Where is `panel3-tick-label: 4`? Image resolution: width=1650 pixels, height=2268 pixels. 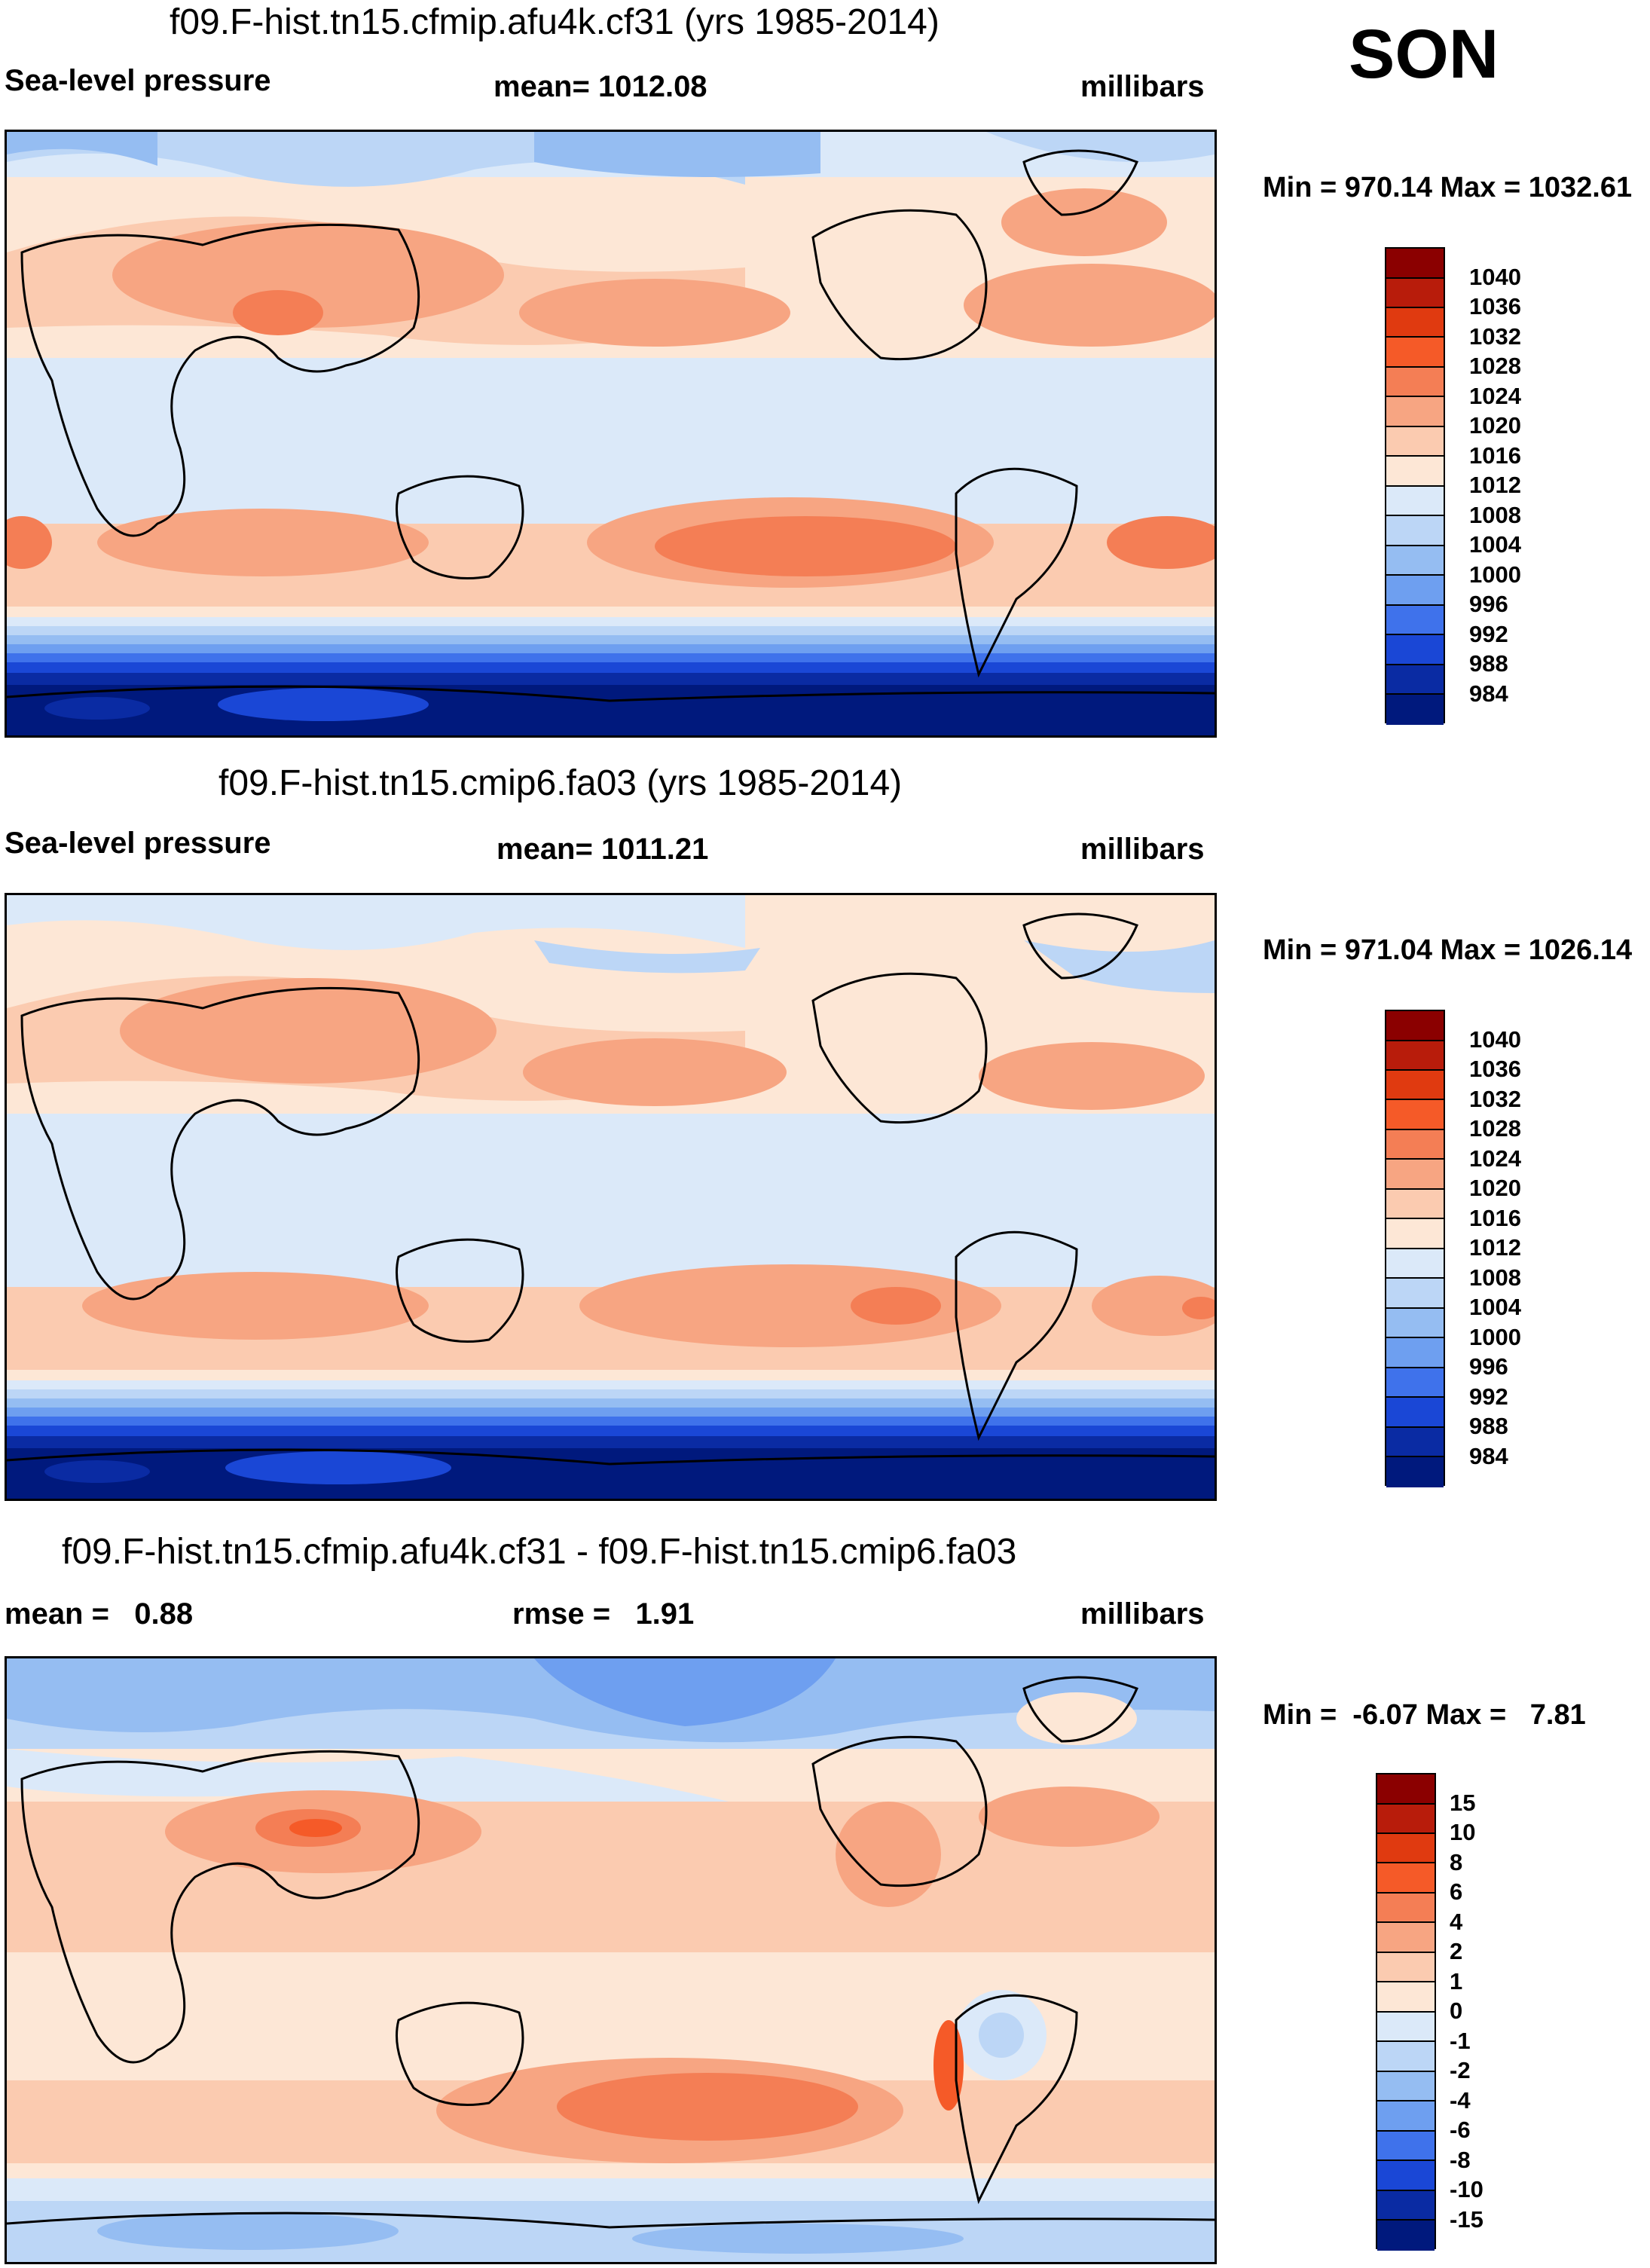
panel3-tick-label: 4 is located at coordinates (1456, 1922).